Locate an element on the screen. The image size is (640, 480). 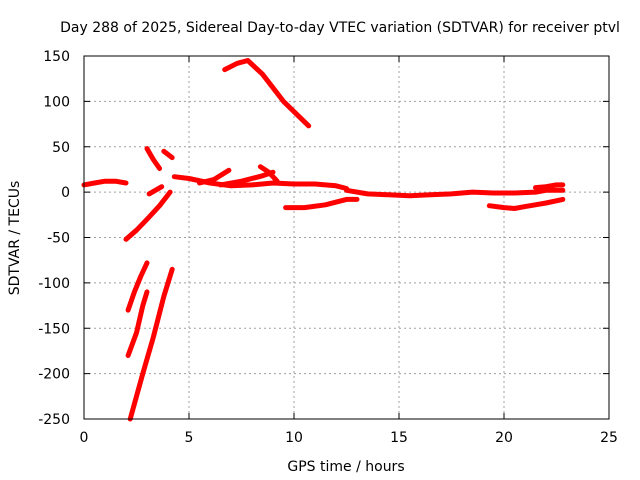
y-tick-label: 150 is located at coordinates (56, 57).